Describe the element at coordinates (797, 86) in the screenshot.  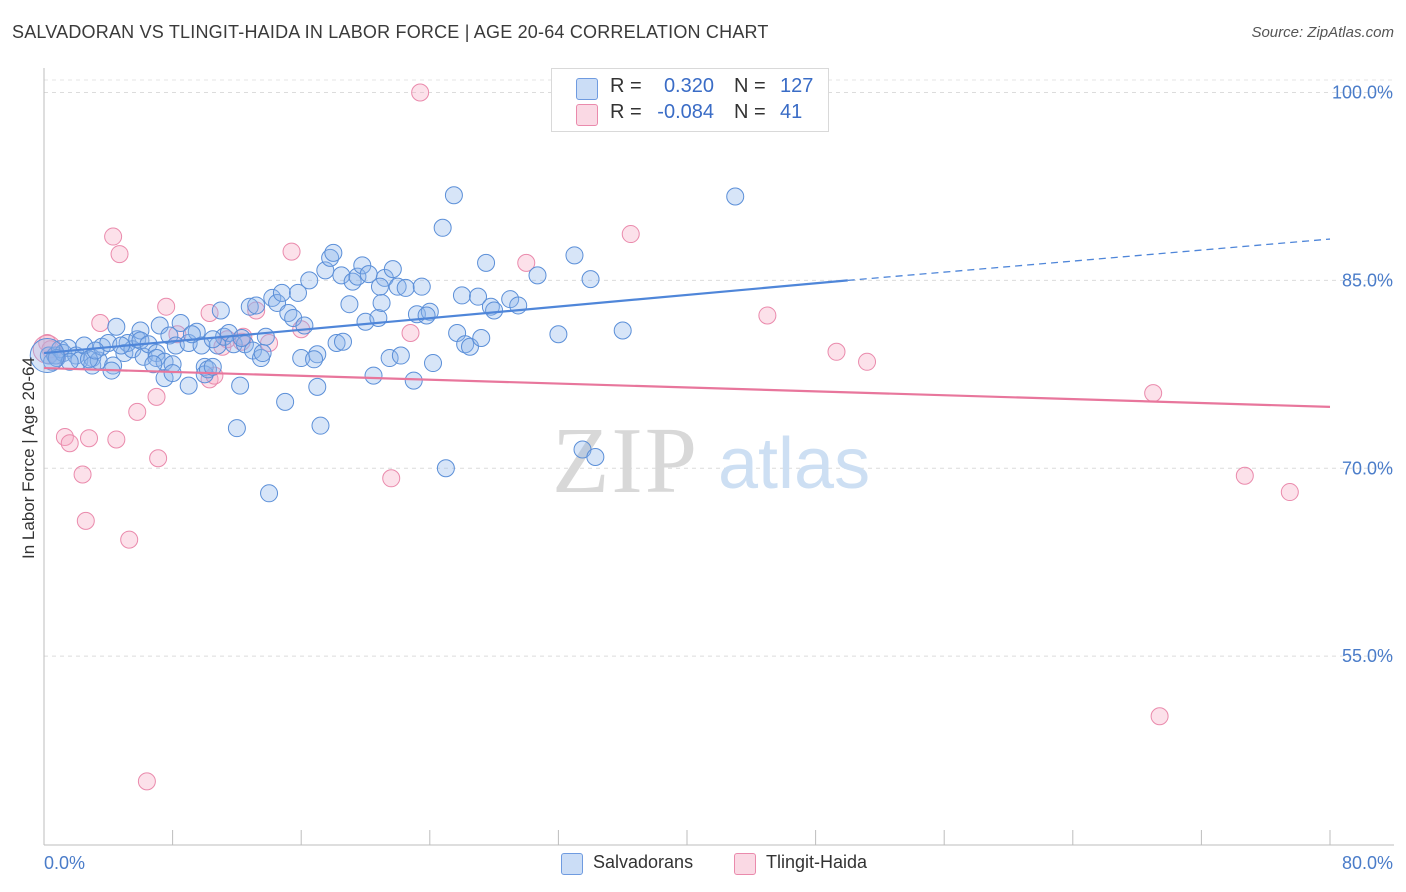
I see `legend-n-value: 127` at that location.